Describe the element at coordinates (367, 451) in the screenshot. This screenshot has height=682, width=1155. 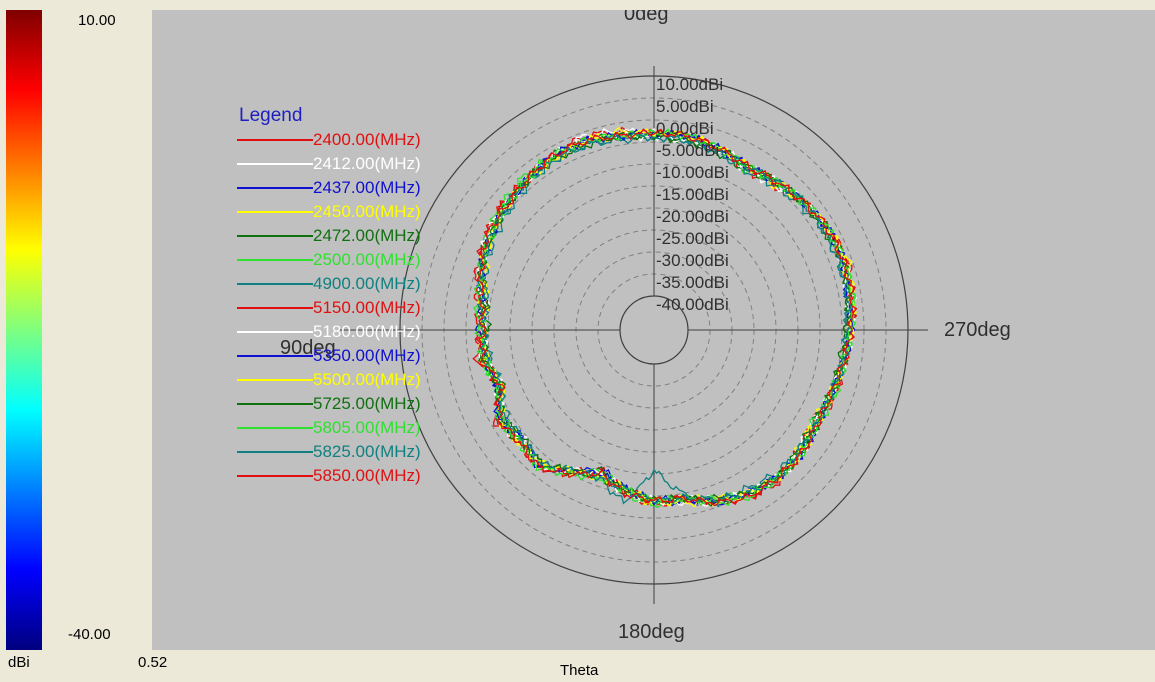
I see `legend-label: 5825.00(MHz)` at that location.